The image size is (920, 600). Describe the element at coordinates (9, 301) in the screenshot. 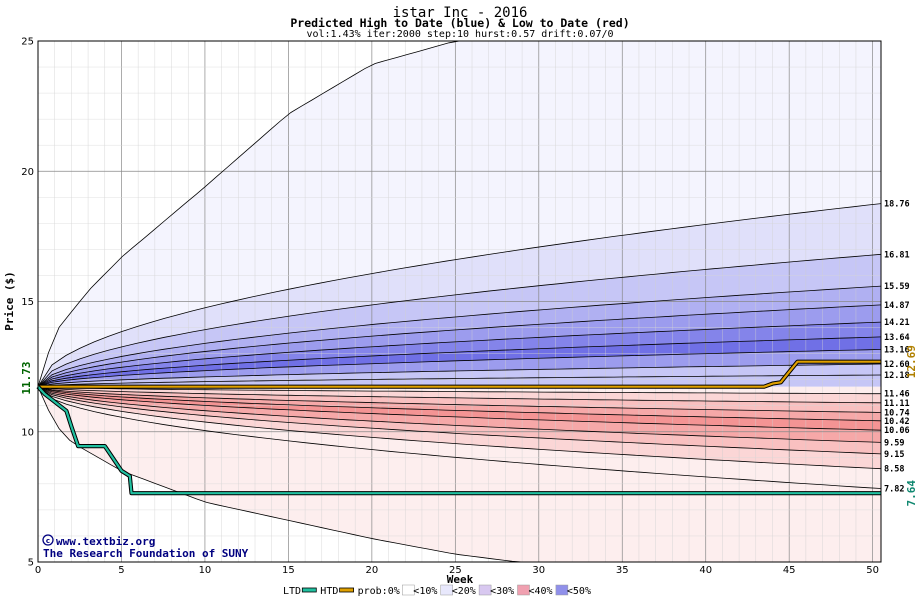

I see `y-axis-label: Price ($)` at that location.